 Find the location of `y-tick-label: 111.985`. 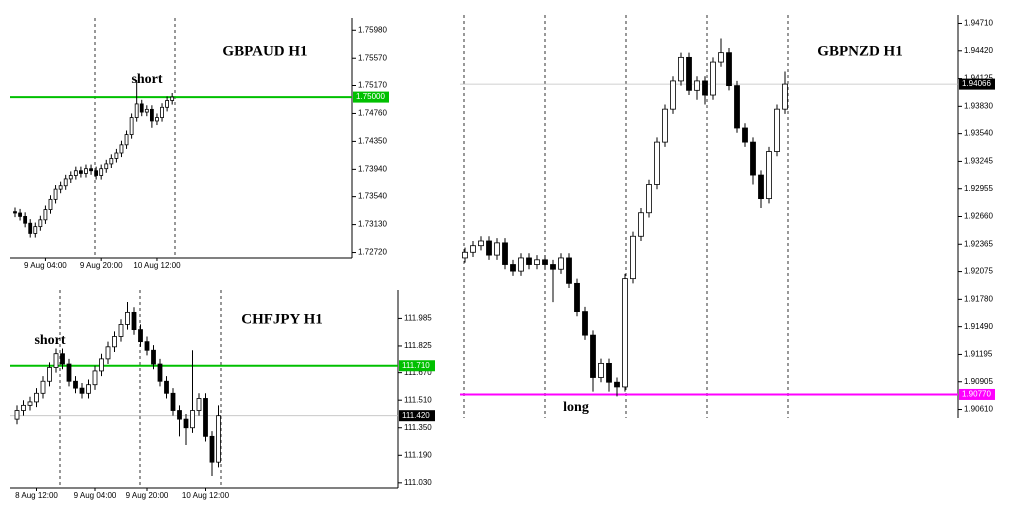

y-tick-label: 111.985 is located at coordinates (418, 318).